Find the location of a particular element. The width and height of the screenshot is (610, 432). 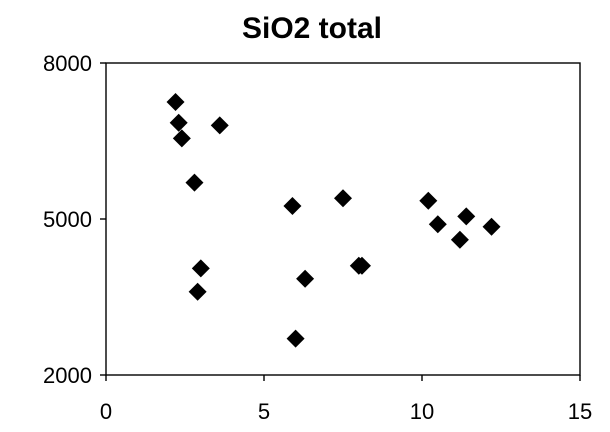

y-axis-labels: 2000 5000 8000 is located at coordinates (67, 219).